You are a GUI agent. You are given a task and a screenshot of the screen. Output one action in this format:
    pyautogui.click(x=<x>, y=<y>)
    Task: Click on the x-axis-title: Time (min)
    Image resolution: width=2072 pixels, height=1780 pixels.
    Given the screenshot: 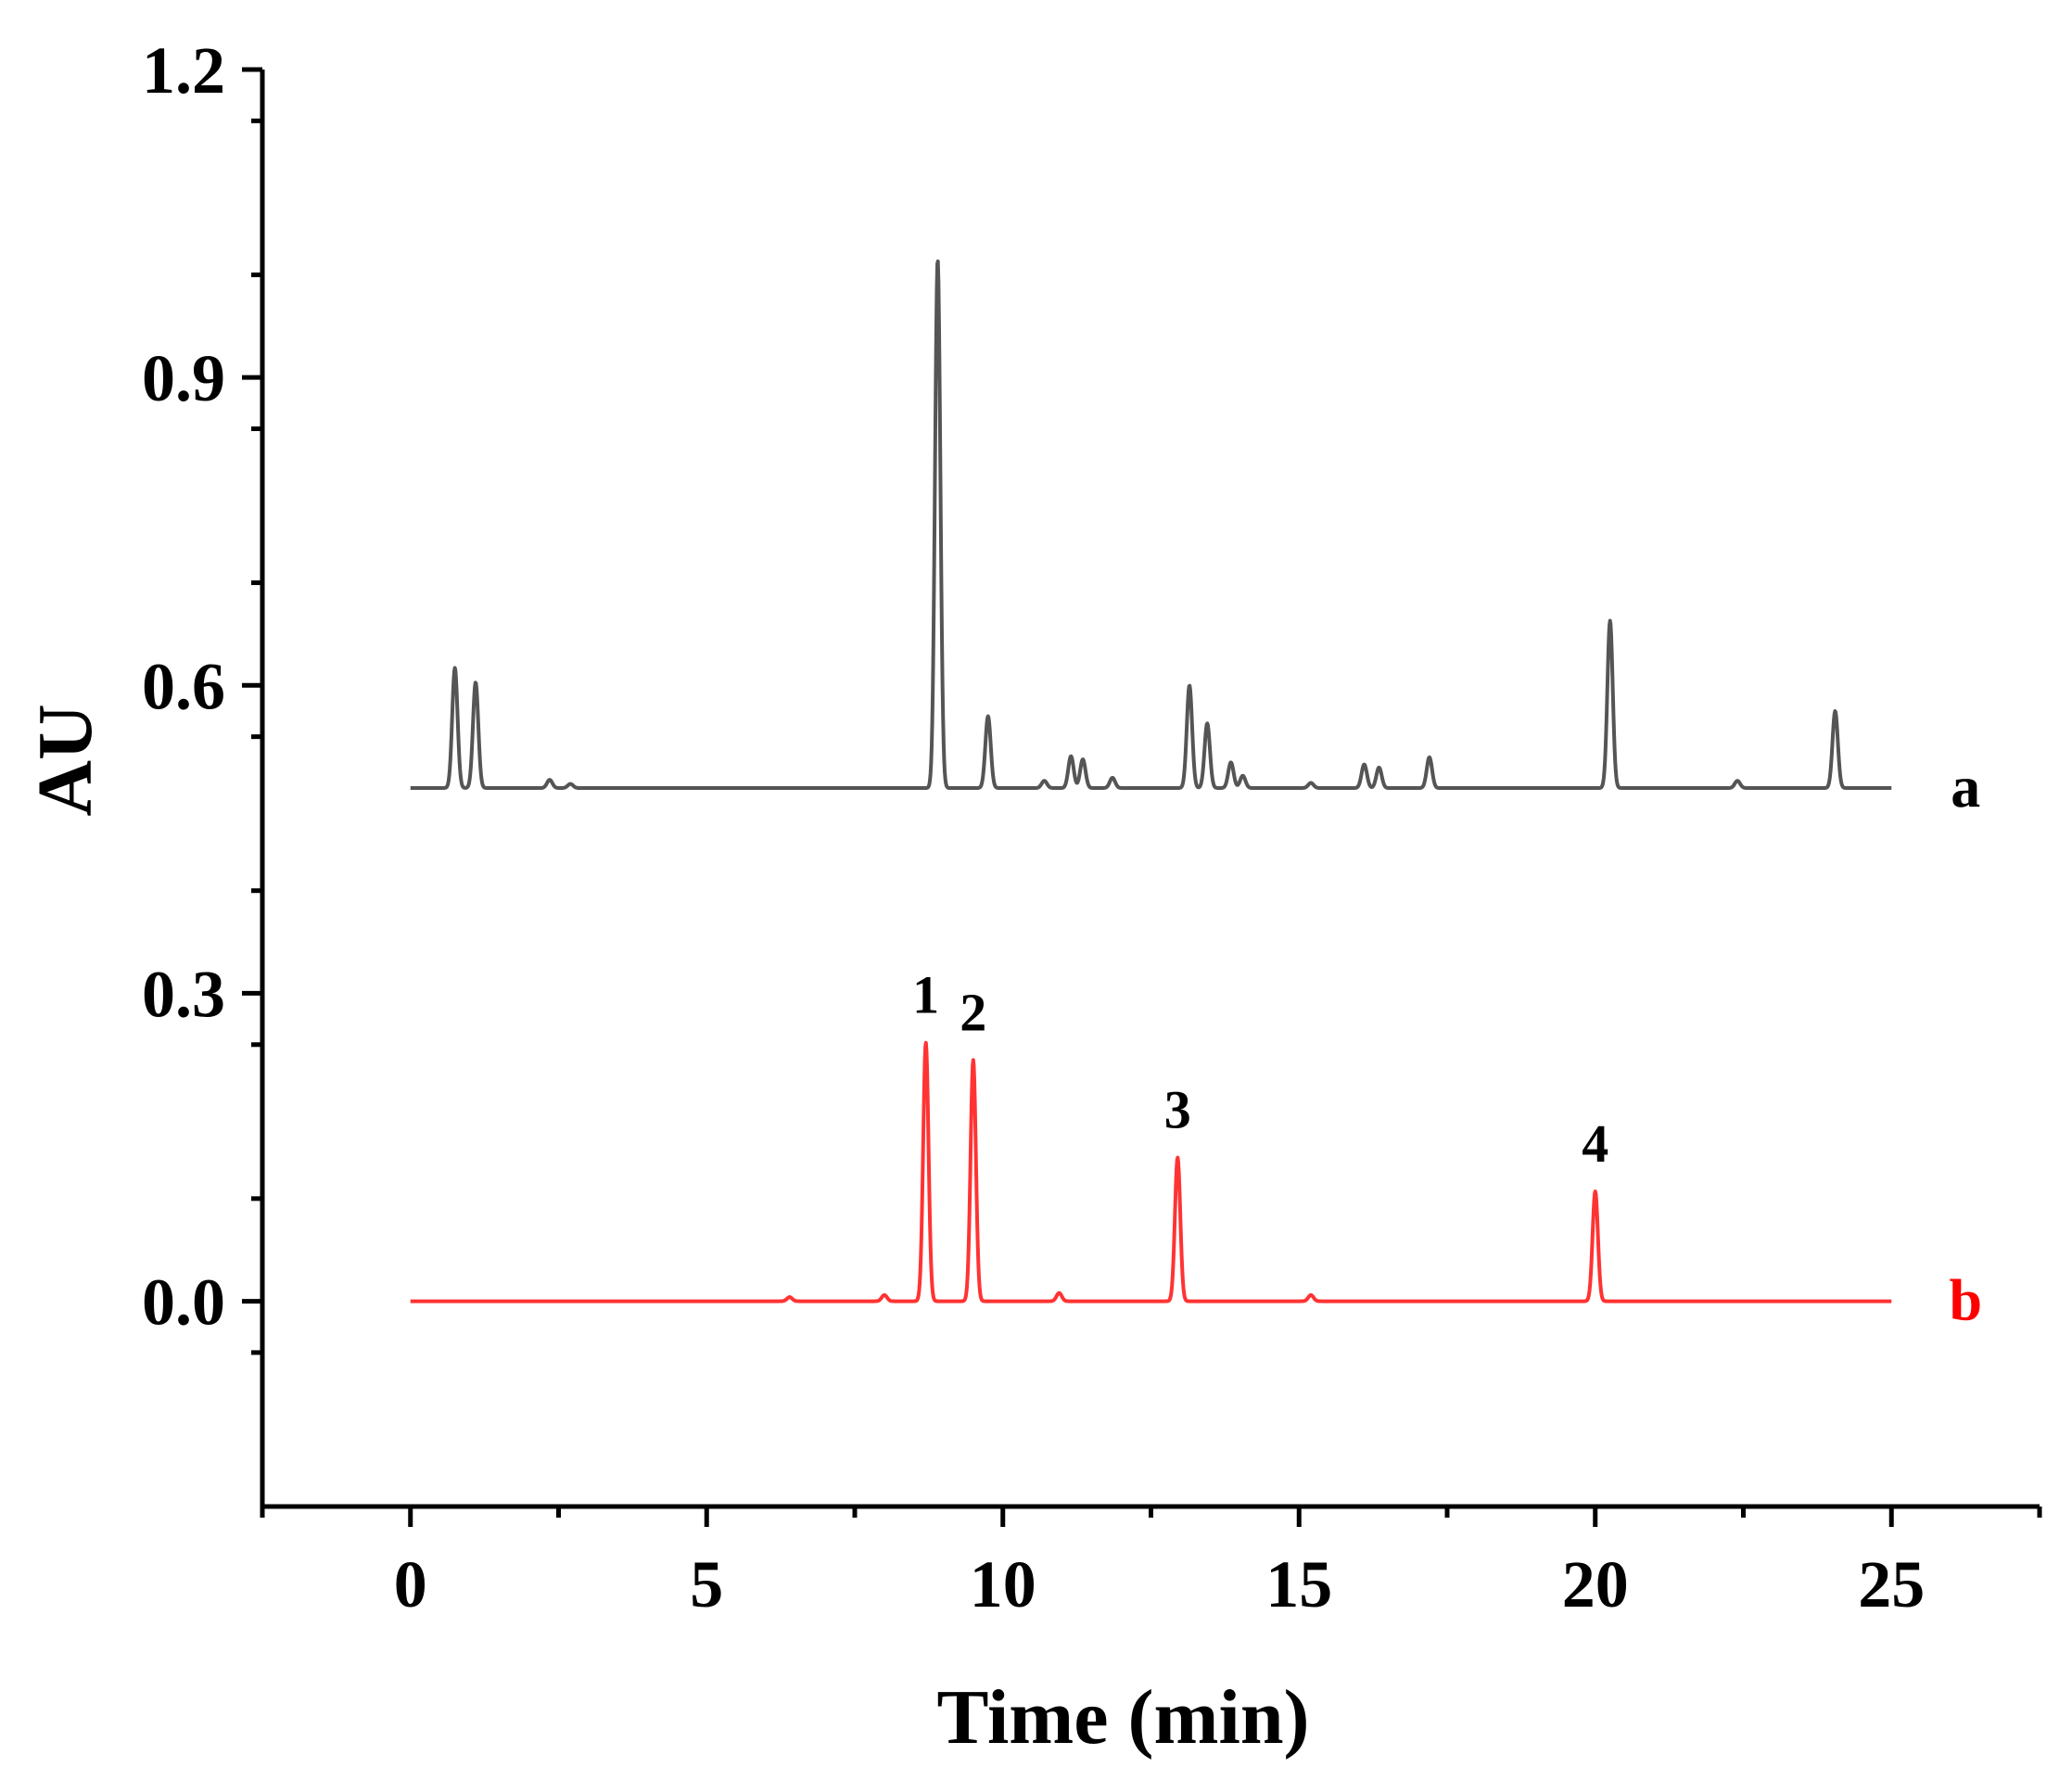 What is the action you would take?
    pyautogui.click(x=1123, y=1717)
    